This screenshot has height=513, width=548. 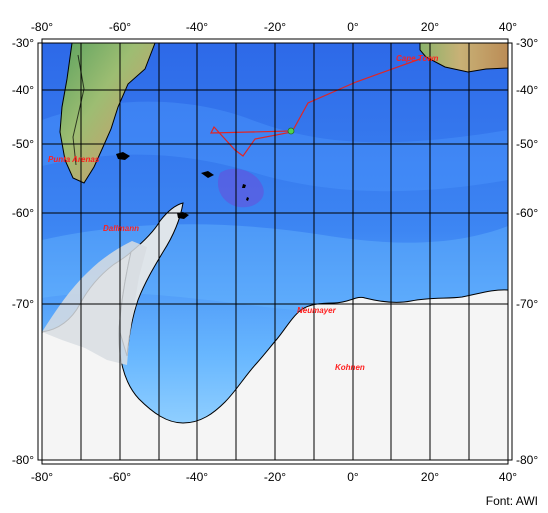 I want to click on left-lat-label-5: -80°, so click(x=23, y=460).